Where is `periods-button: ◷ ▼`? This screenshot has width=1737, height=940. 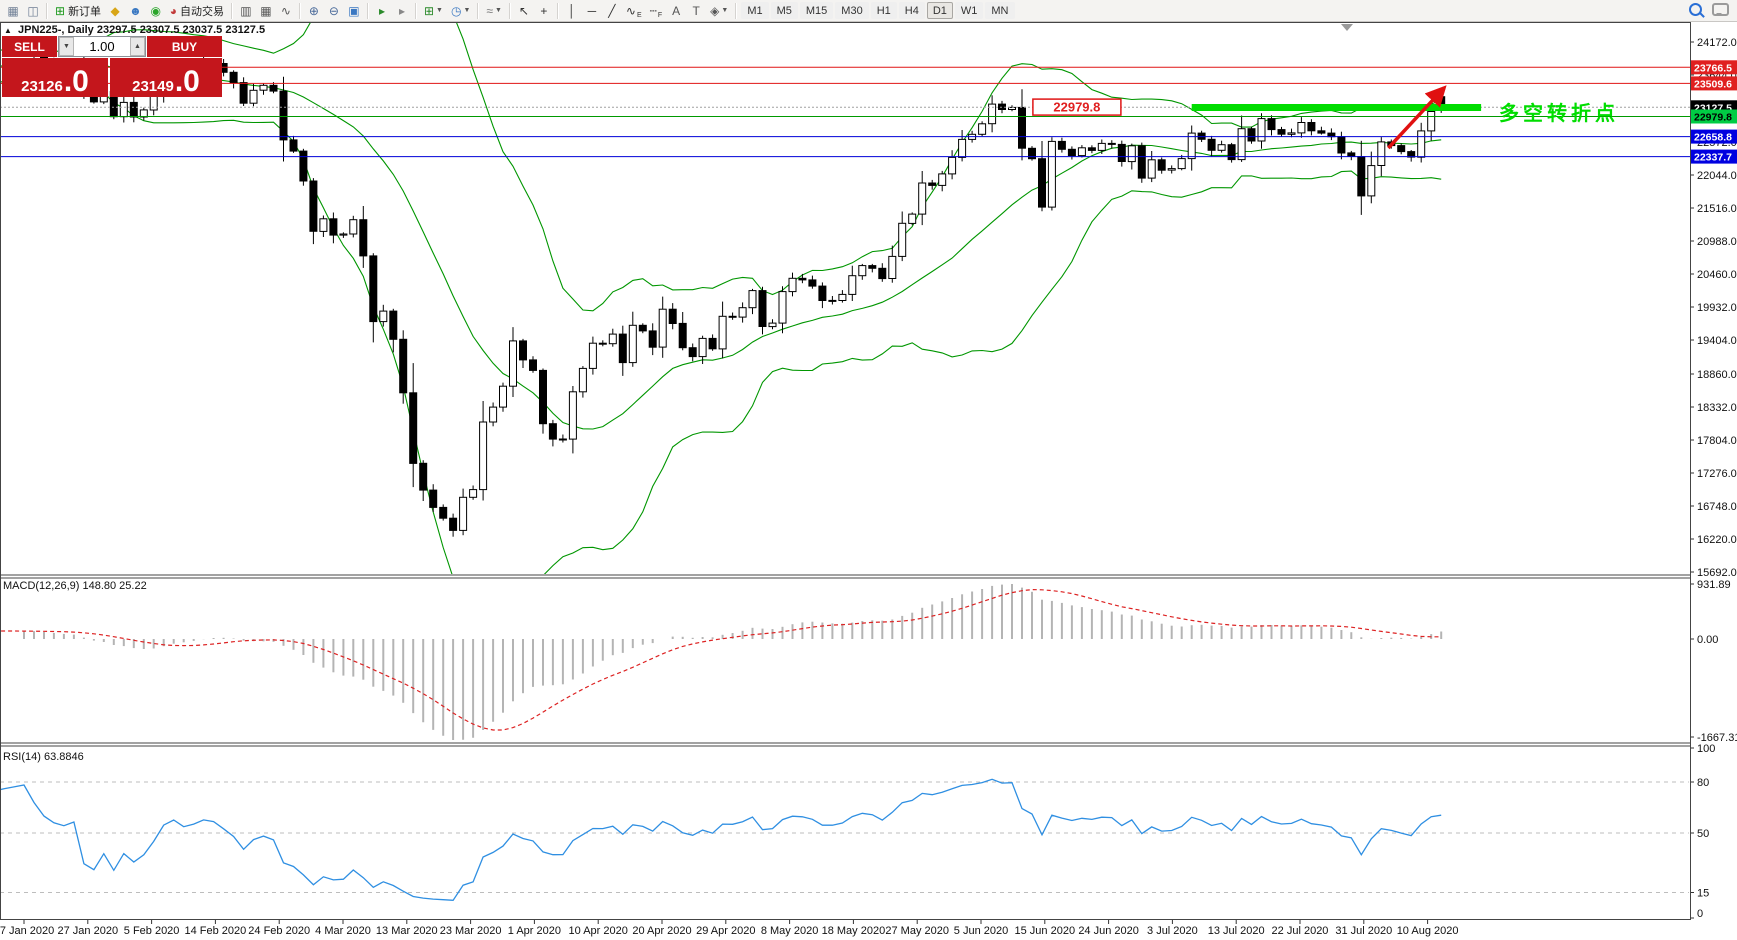 periods-button: ◷ ▼ is located at coordinates (460, 11).